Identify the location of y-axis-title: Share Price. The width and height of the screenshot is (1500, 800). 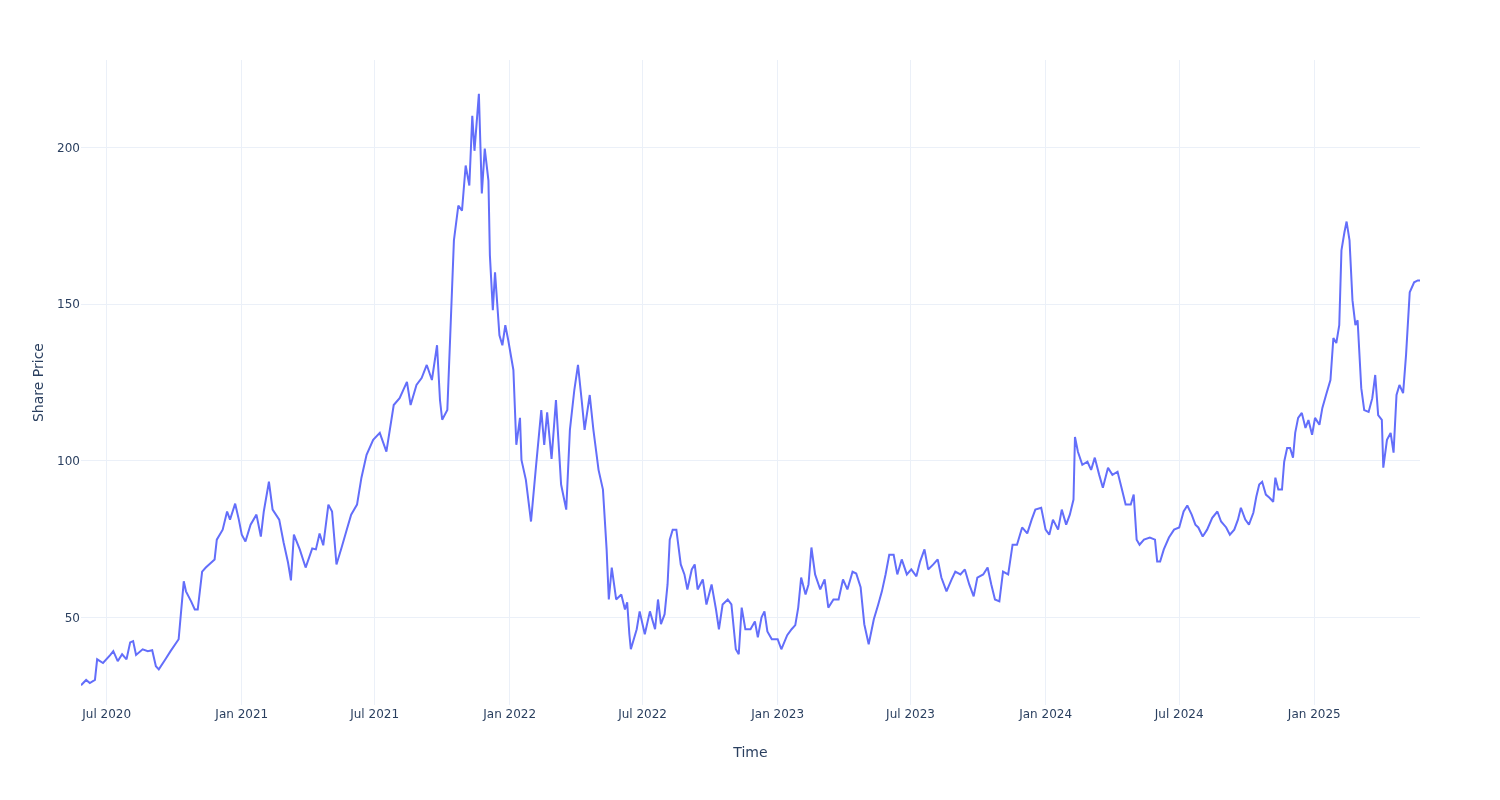
(38, 382).